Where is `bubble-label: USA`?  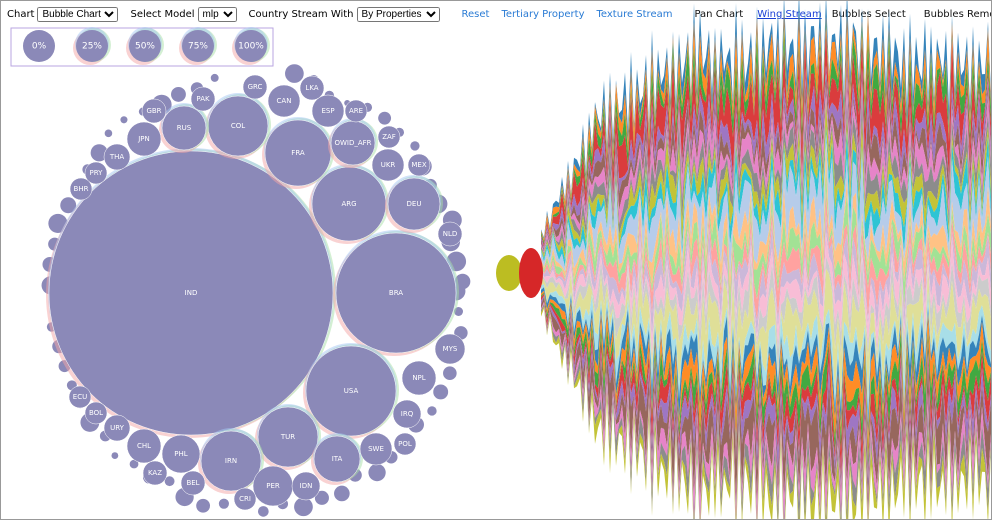
bubble-label: USA is located at coordinates (351, 391).